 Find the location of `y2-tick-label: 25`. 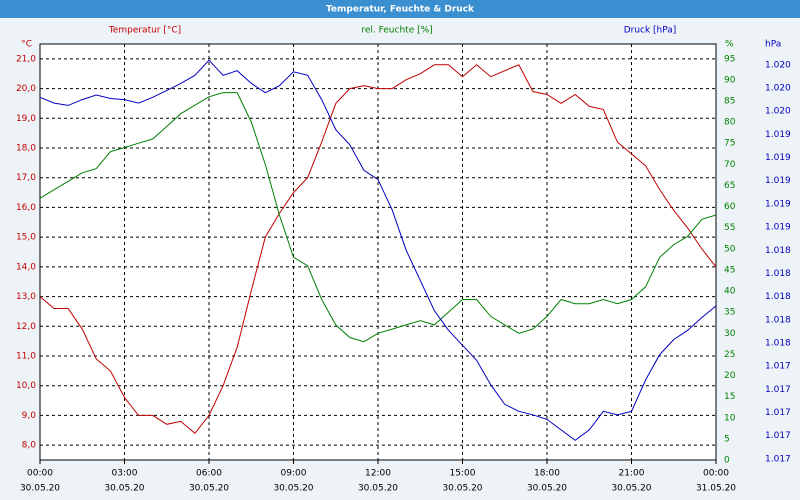

y2-tick-label: 25 is located at coordinates (729, 355).